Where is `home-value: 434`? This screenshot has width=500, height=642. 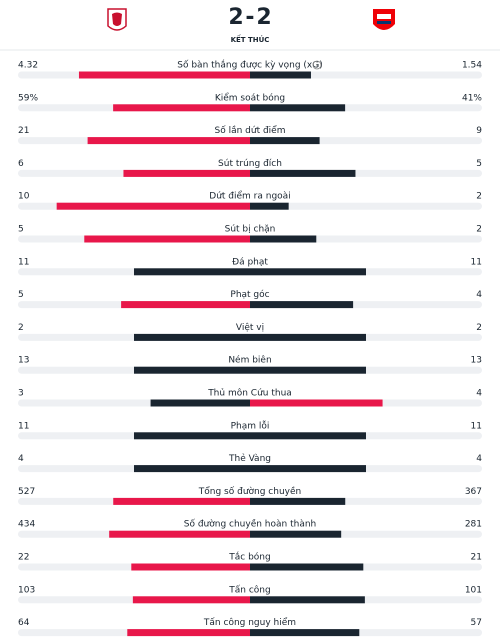 home-value: 434 is located at coordinates (26, 525).